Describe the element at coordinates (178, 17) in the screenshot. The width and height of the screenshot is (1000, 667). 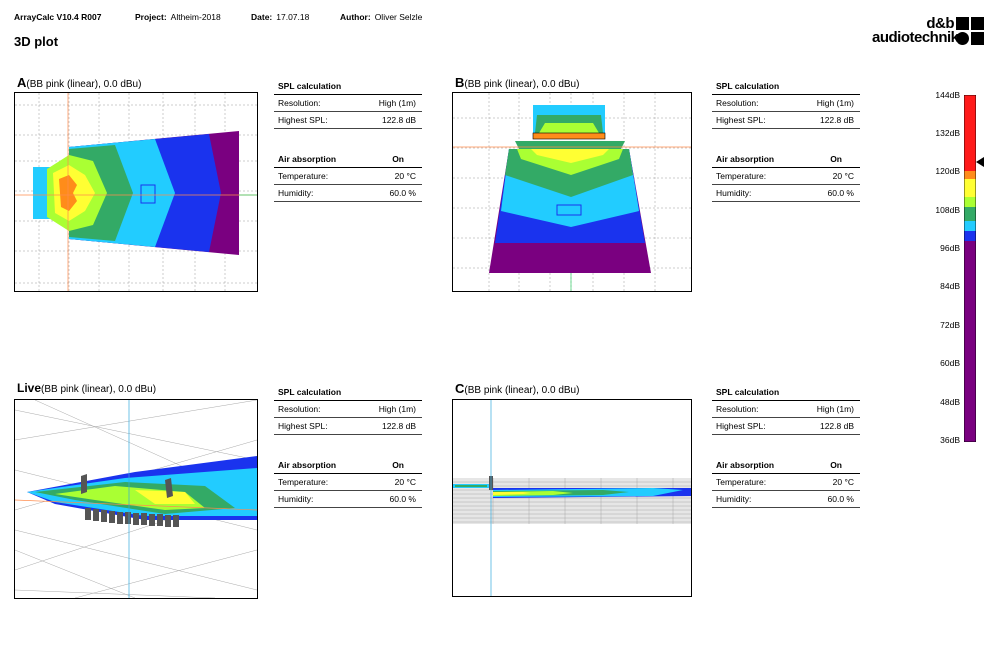
I see `project-field: Project: Altheim-2018` at that location.